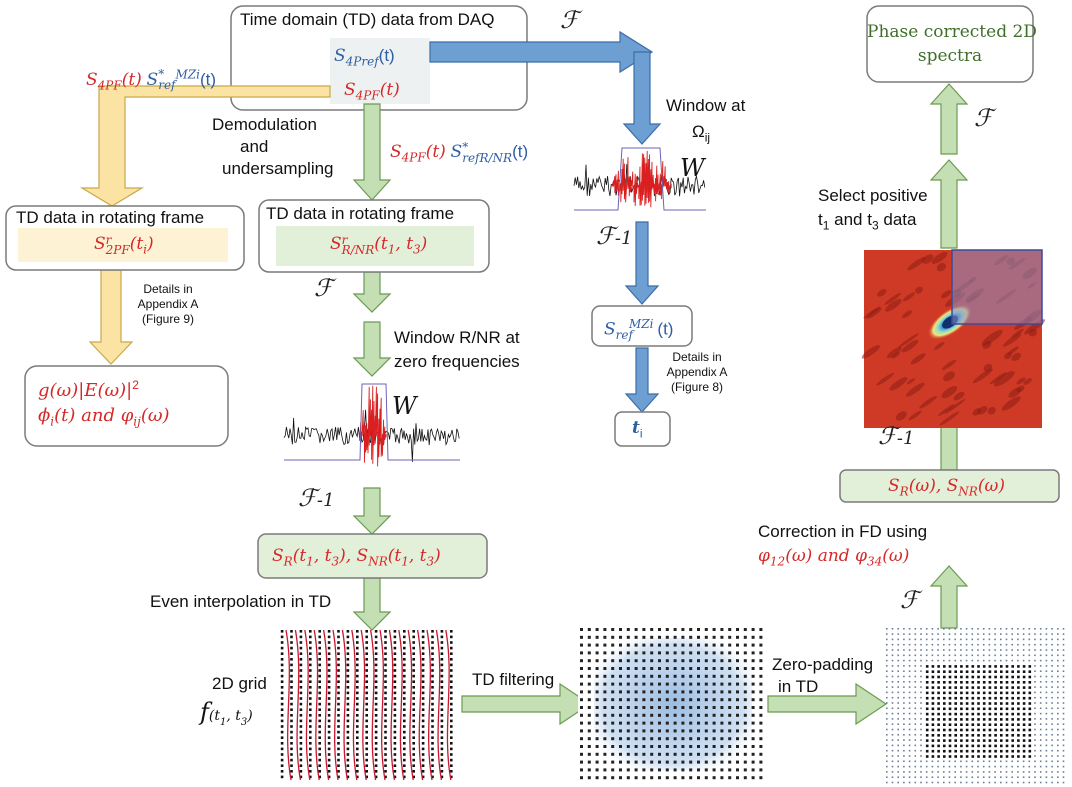 Image resolution: width=1072 pixels, height=787 pixels. I want to click on ref-details: Details in Appendix A (Figure 8), so click(697, 372).